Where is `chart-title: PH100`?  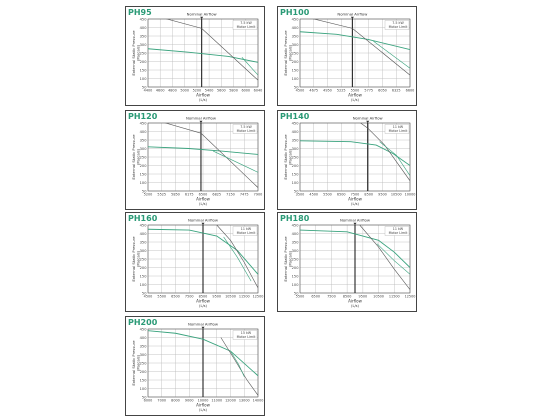 chart-title: PH100 is located at coordinates (295, 12).